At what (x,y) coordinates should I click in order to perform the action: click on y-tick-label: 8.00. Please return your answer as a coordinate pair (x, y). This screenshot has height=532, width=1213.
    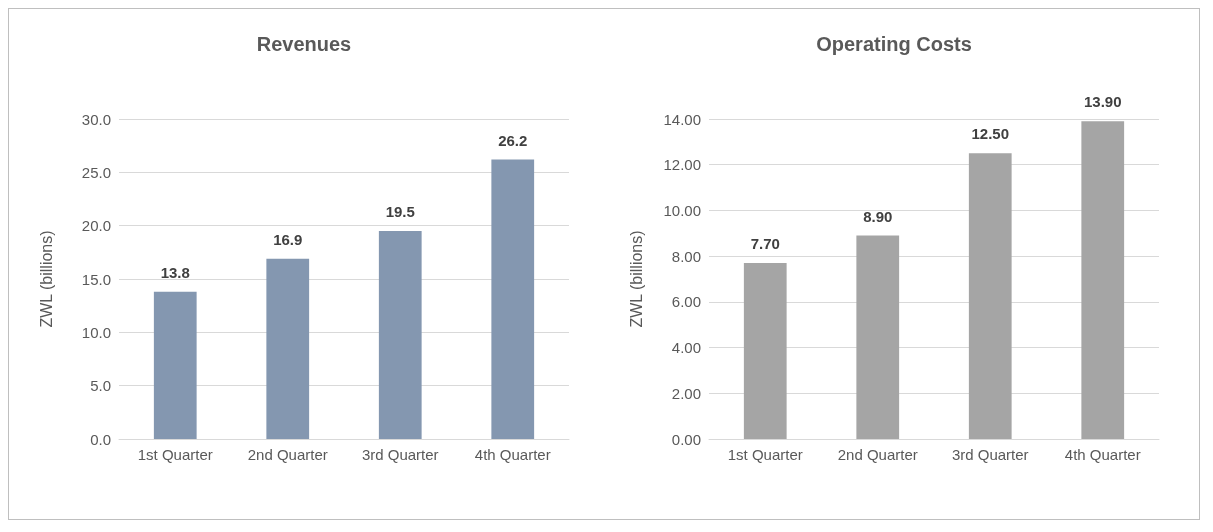
    Looking at the image, I should click on (686, 256).